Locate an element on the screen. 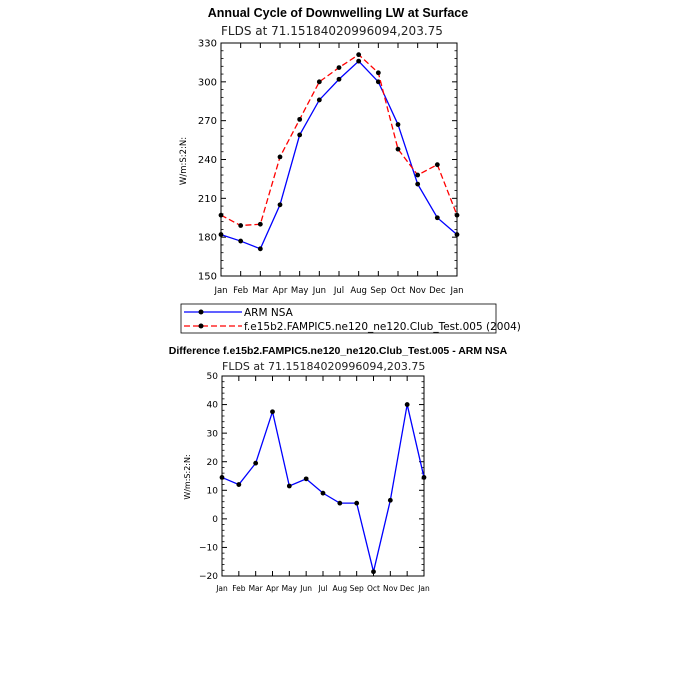  chart1-xtick-label: Nov is located at coordinates (417, 291).